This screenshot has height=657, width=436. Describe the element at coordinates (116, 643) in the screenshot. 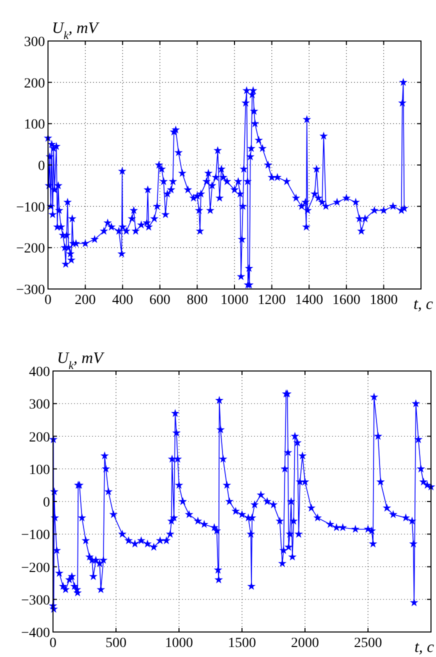

I see `x-tick-label: 500` at that location.